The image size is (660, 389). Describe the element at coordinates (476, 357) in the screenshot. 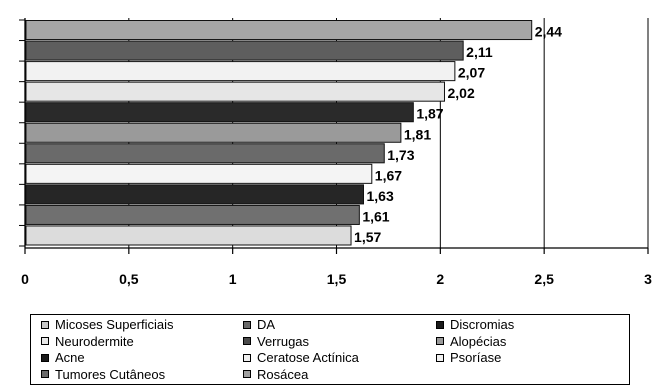

I see `legend-label: Psoríase` at that location.